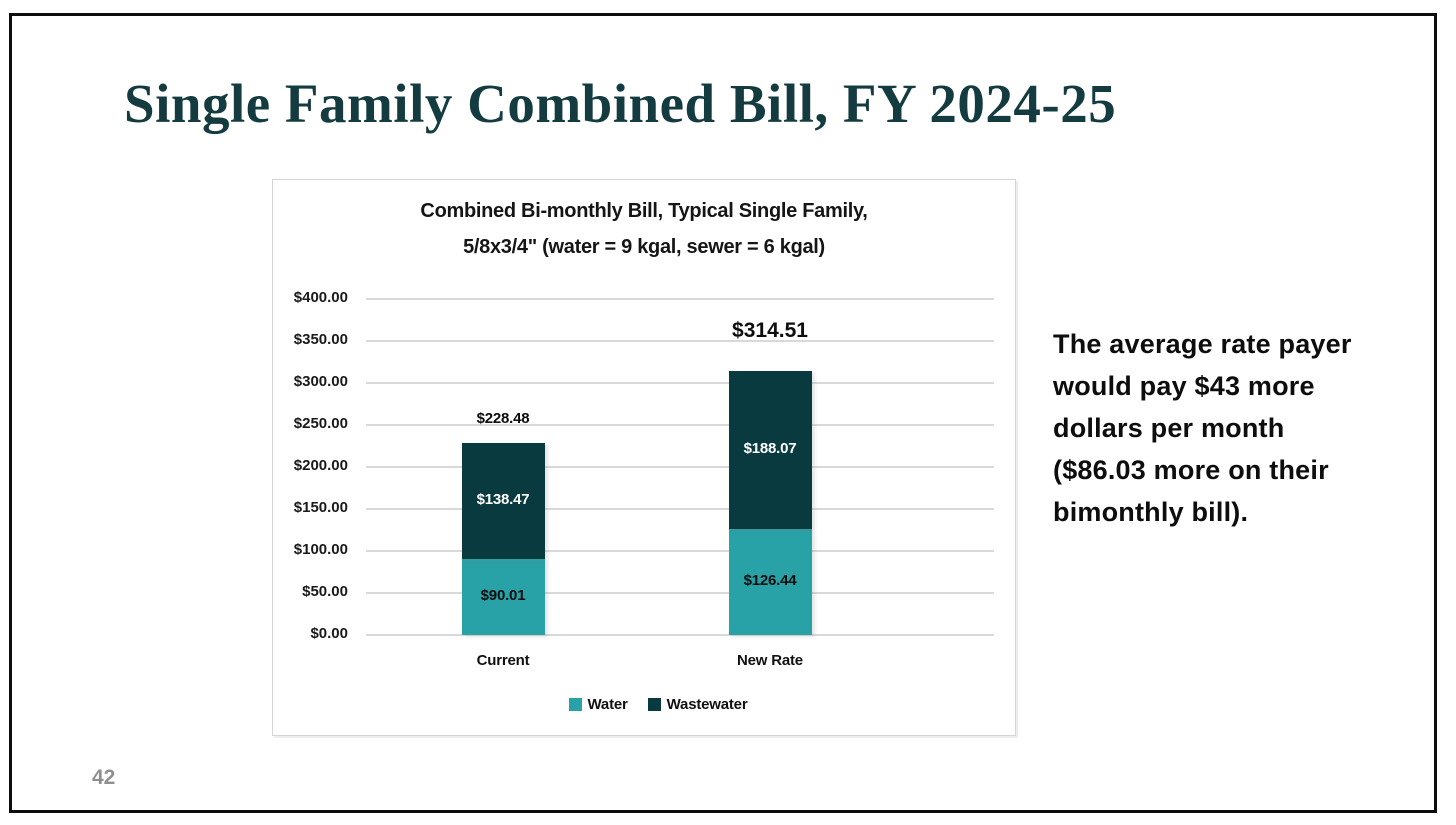  I want to click on legend-item-wastewater: Wastewater, so click(697, 704).